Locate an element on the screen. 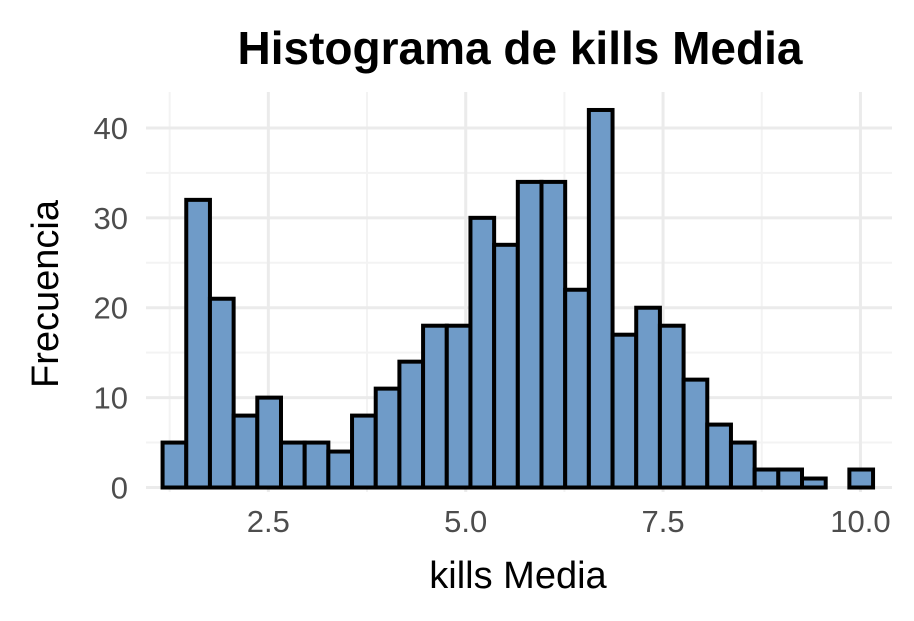 The image size is (914, 621). x-axis-tick-labels: 2.5 5.0 7.5 10.0 is located at coordinates (569, 521).